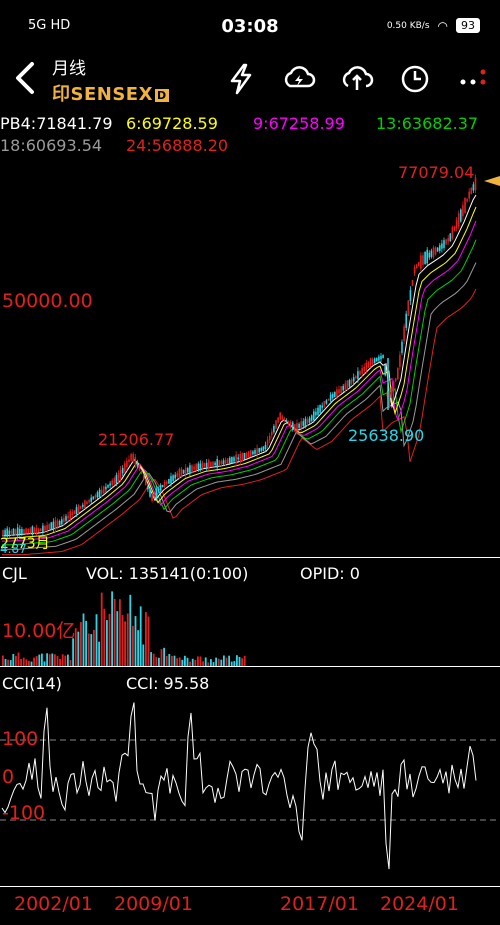  I want to click on cci-indicator-name: CCI(14), so click(32, 683).